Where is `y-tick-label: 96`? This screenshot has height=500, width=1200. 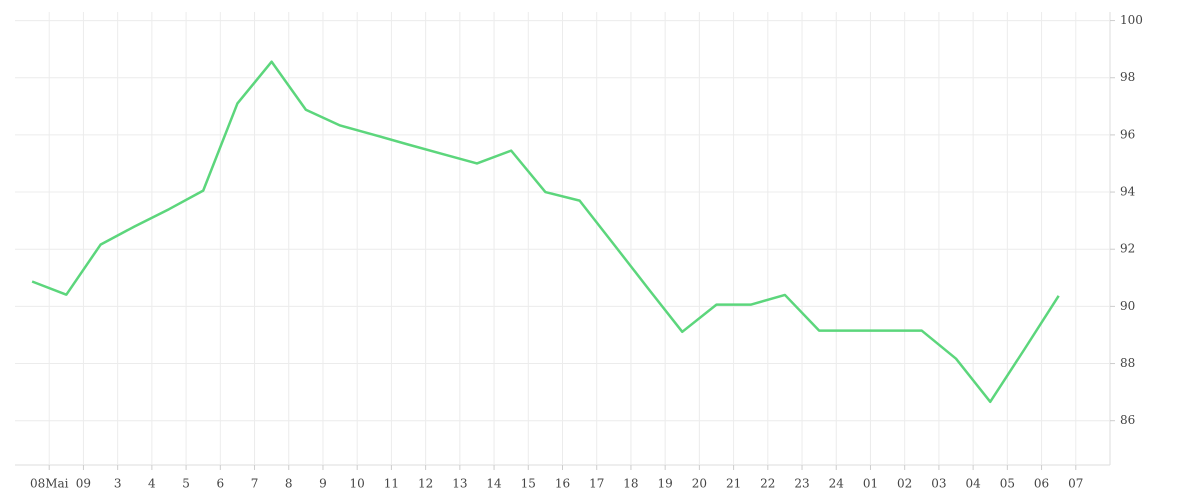
y-tick-label: 96 is located at coordinates (1127, 134).